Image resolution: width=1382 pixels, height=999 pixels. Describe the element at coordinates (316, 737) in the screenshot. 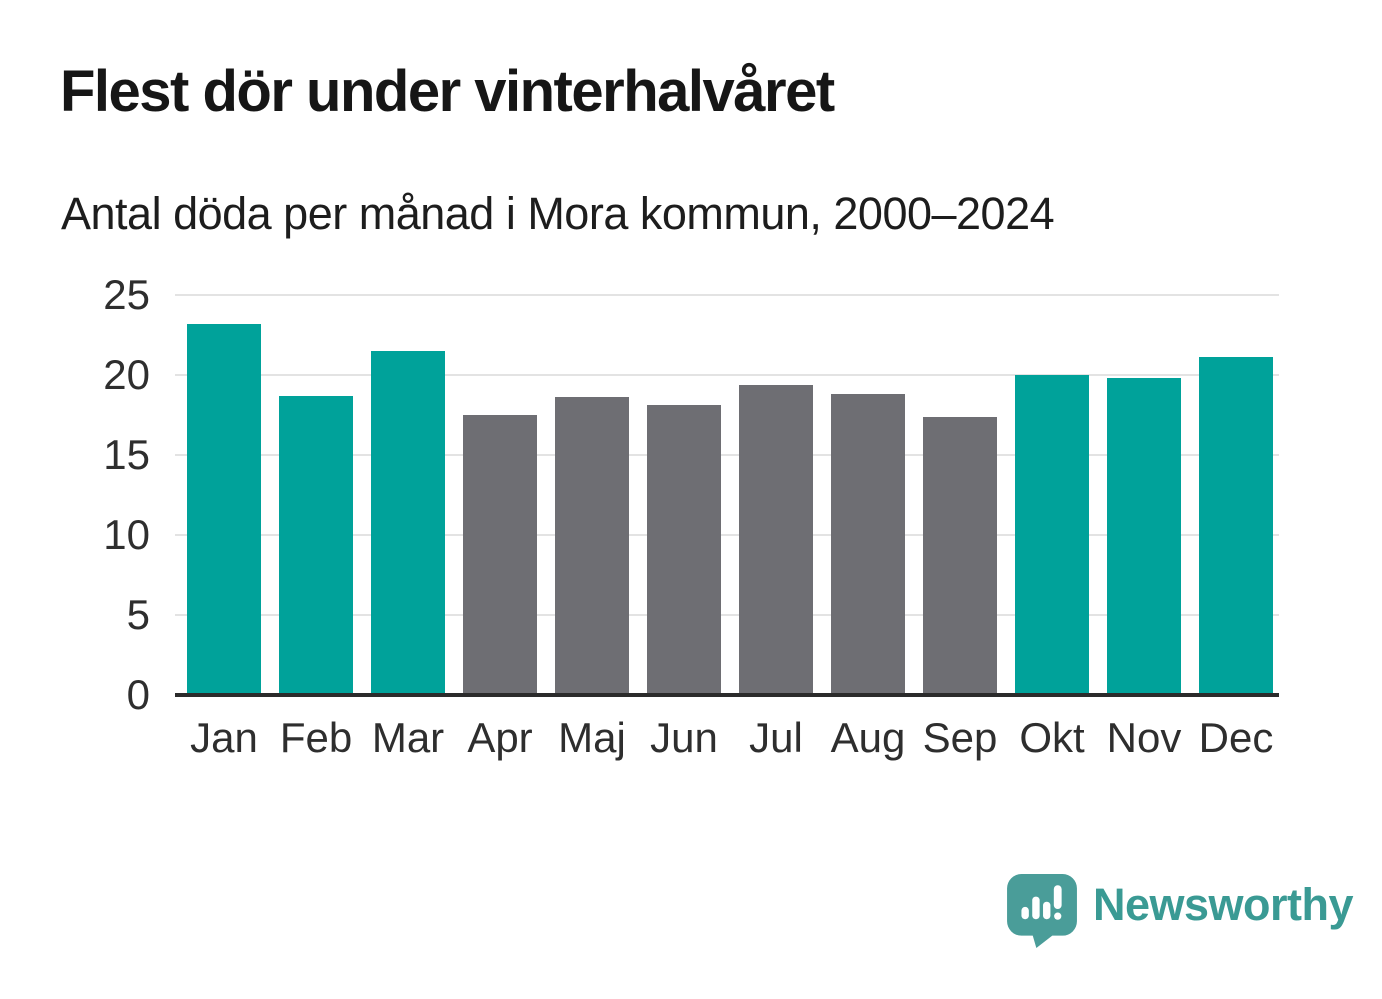

I see `x-axis-label-feb: Feb` at that location.